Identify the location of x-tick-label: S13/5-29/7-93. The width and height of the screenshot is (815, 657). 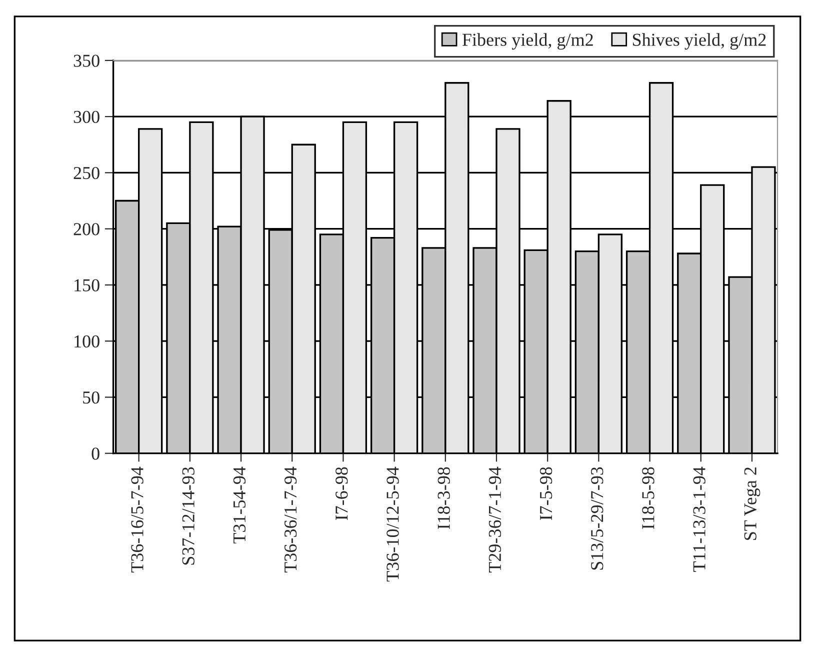
(597, 518).